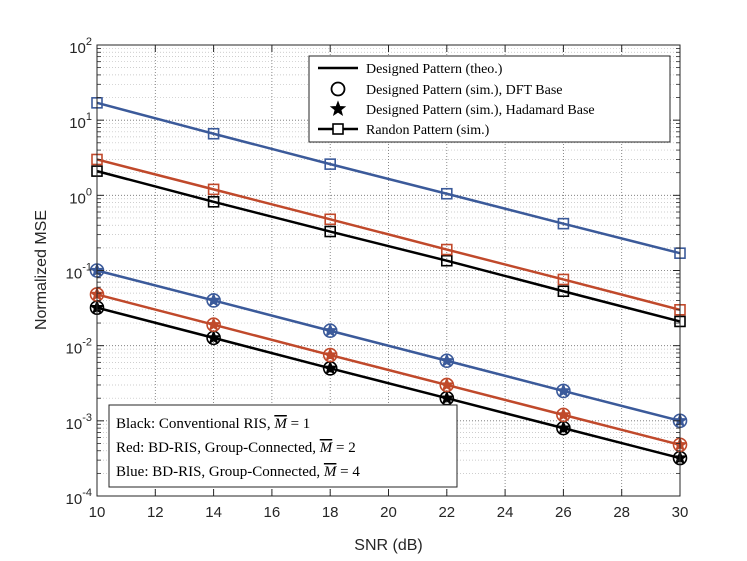  What do you see at coordinates (428, 130) in the screenshot?
I see `legend-label-random: Randon Pattern (sim.)` at bounding box center [428, 130].